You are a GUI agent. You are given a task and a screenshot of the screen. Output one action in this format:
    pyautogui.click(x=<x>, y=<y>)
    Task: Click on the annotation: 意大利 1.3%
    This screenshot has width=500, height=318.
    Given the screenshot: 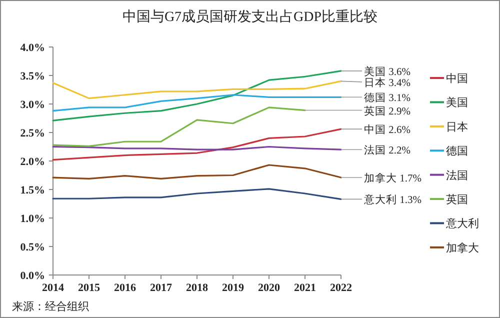 What is the action you would take?
    pyautogui.click(x=392, y=199)
    